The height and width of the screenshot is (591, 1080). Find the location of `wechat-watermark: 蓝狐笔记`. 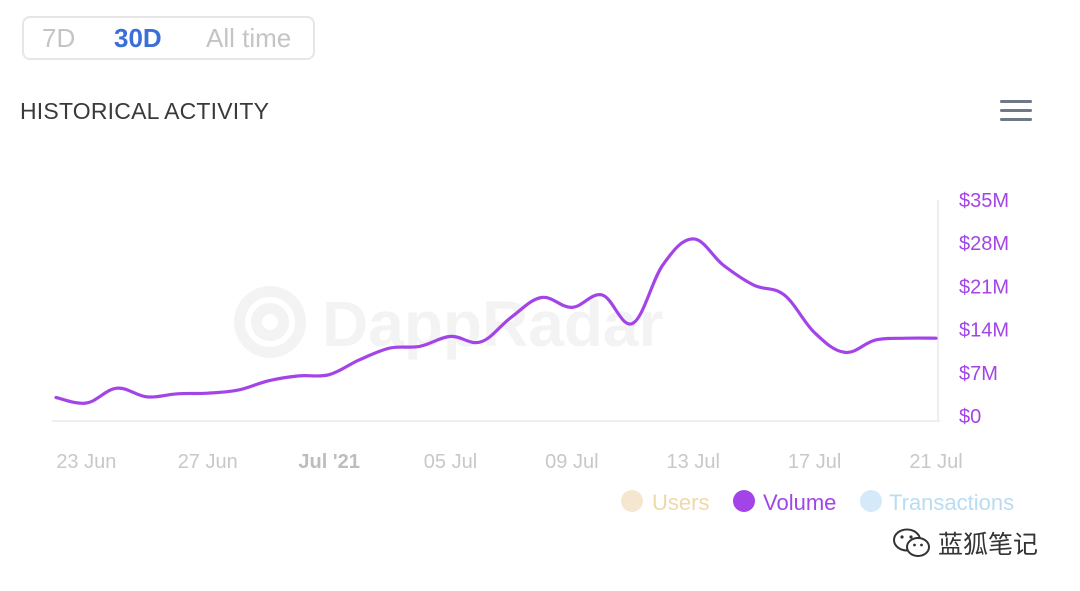

wechat-watermark: 蓝狐笔记 is located at coordinates (965, 543).